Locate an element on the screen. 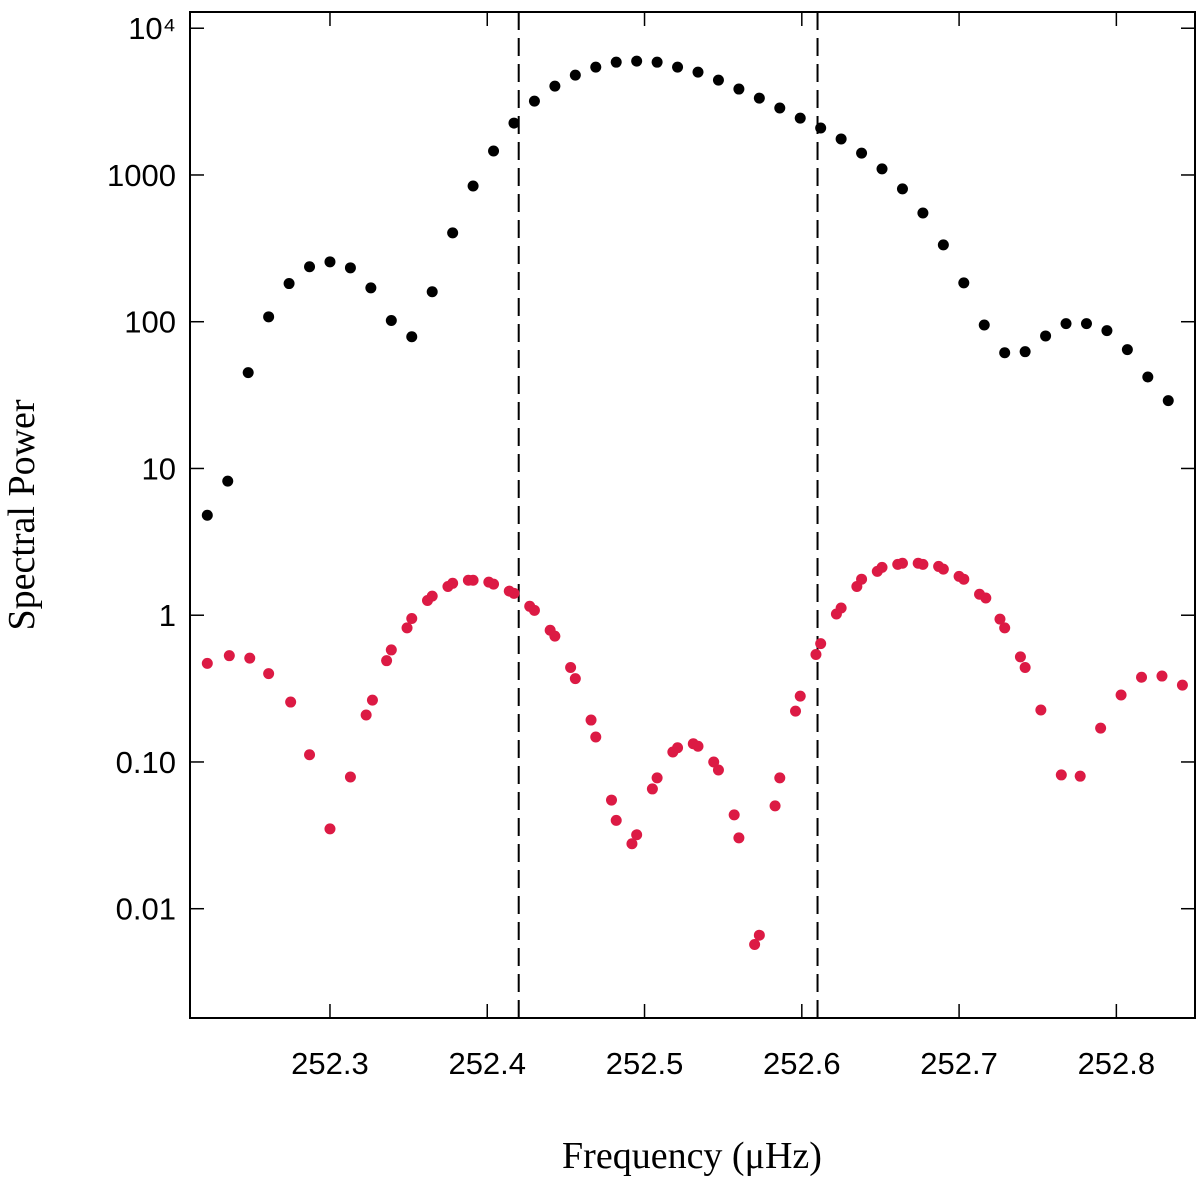  y-tick-label: 100 is located at coordinates (150, 322).